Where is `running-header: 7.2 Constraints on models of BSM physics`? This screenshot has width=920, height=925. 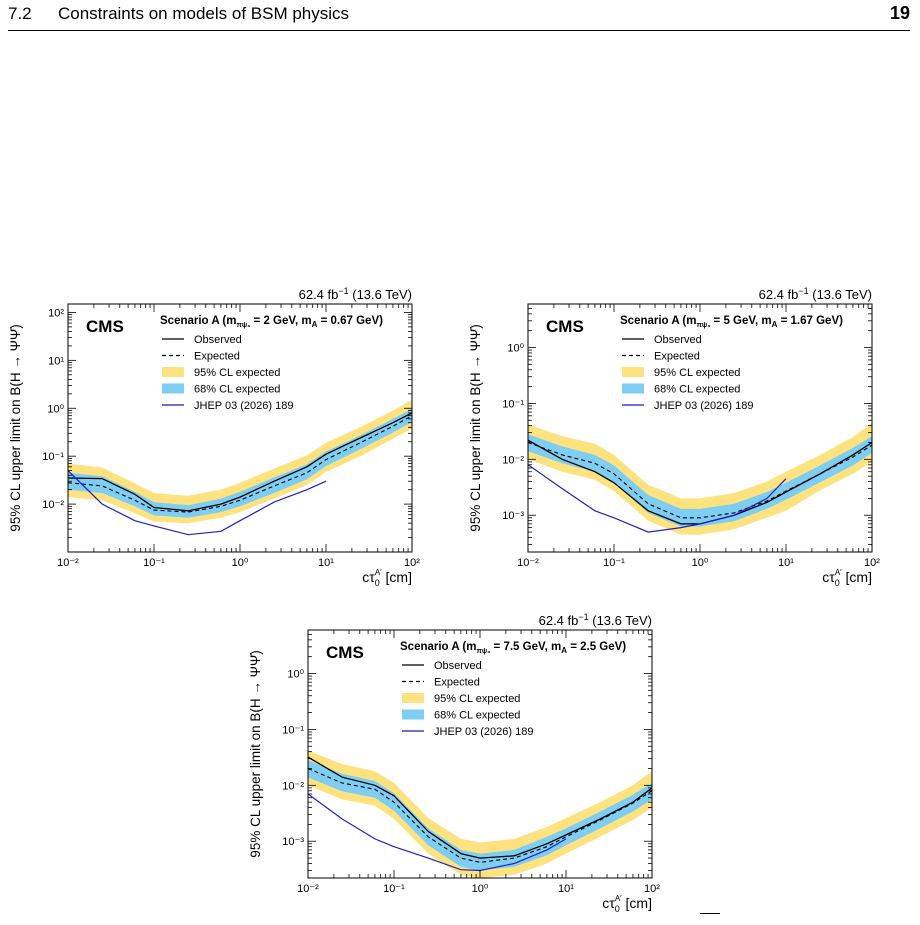 running-header: 7.2 Constraints on models of BSM physics is located at coordinates (178, 14).